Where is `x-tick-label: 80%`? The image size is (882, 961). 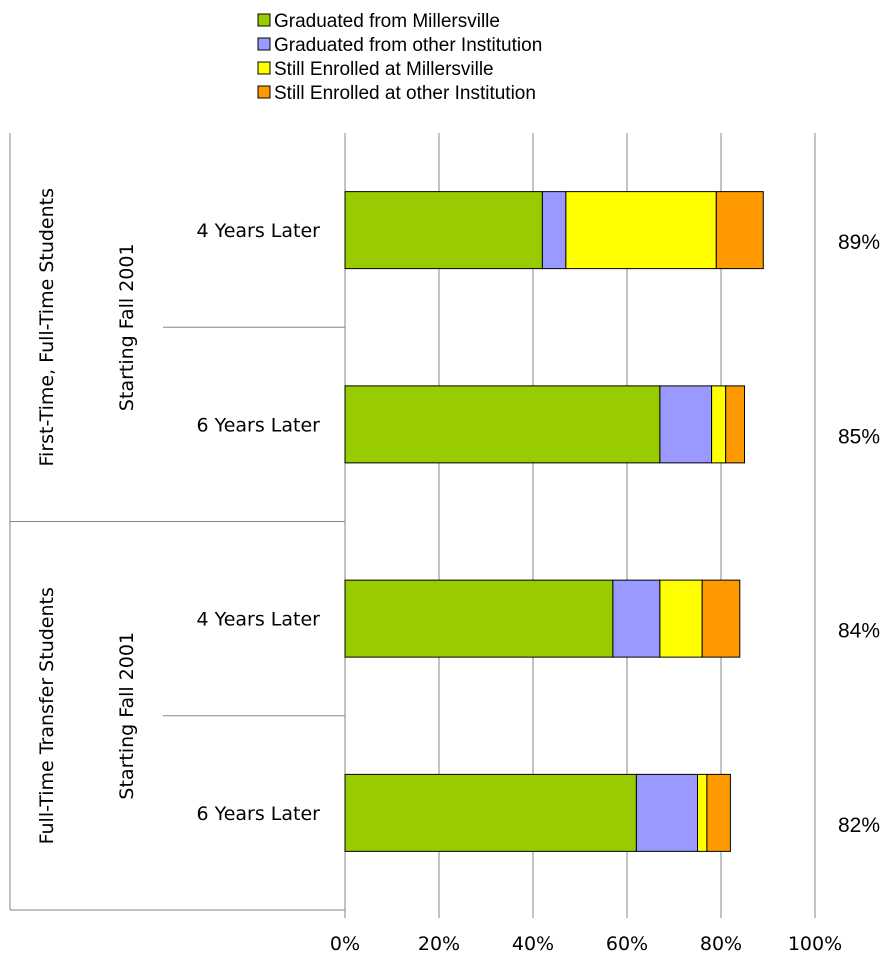 x-tick-label: 80% is located at coordinates (721, 944).